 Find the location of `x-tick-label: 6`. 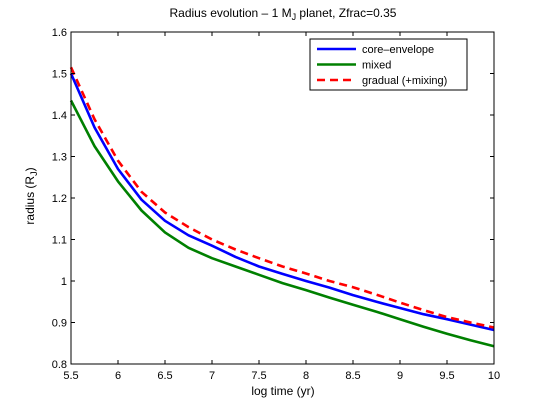

x-tick-label: 6 is located at coordinates (118, 376).